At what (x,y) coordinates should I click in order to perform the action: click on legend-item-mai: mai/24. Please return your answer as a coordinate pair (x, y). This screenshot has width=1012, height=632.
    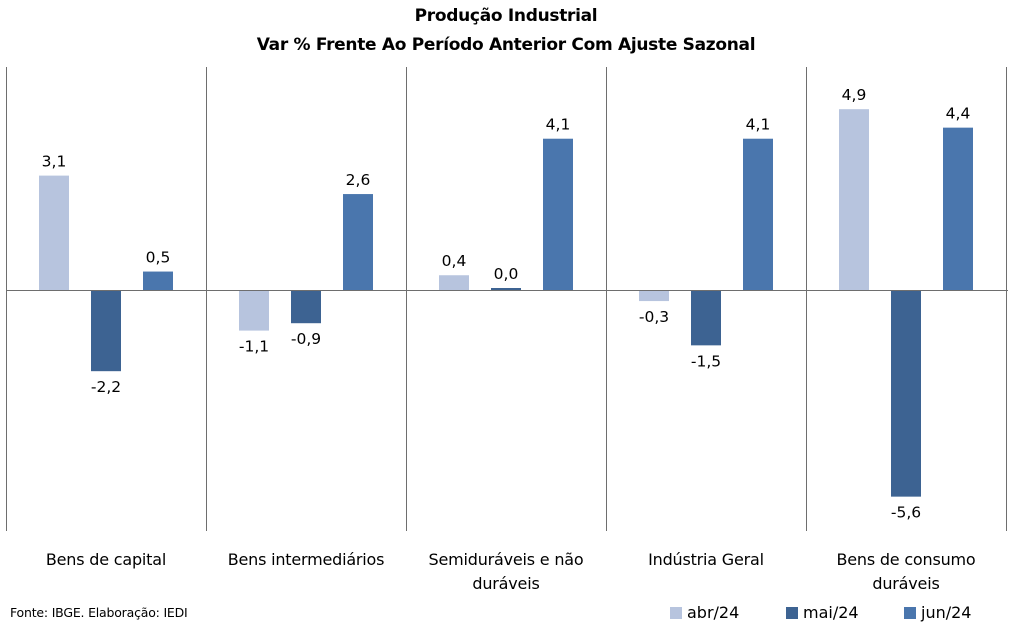
    Looking at the image, I should click on (822, 612).